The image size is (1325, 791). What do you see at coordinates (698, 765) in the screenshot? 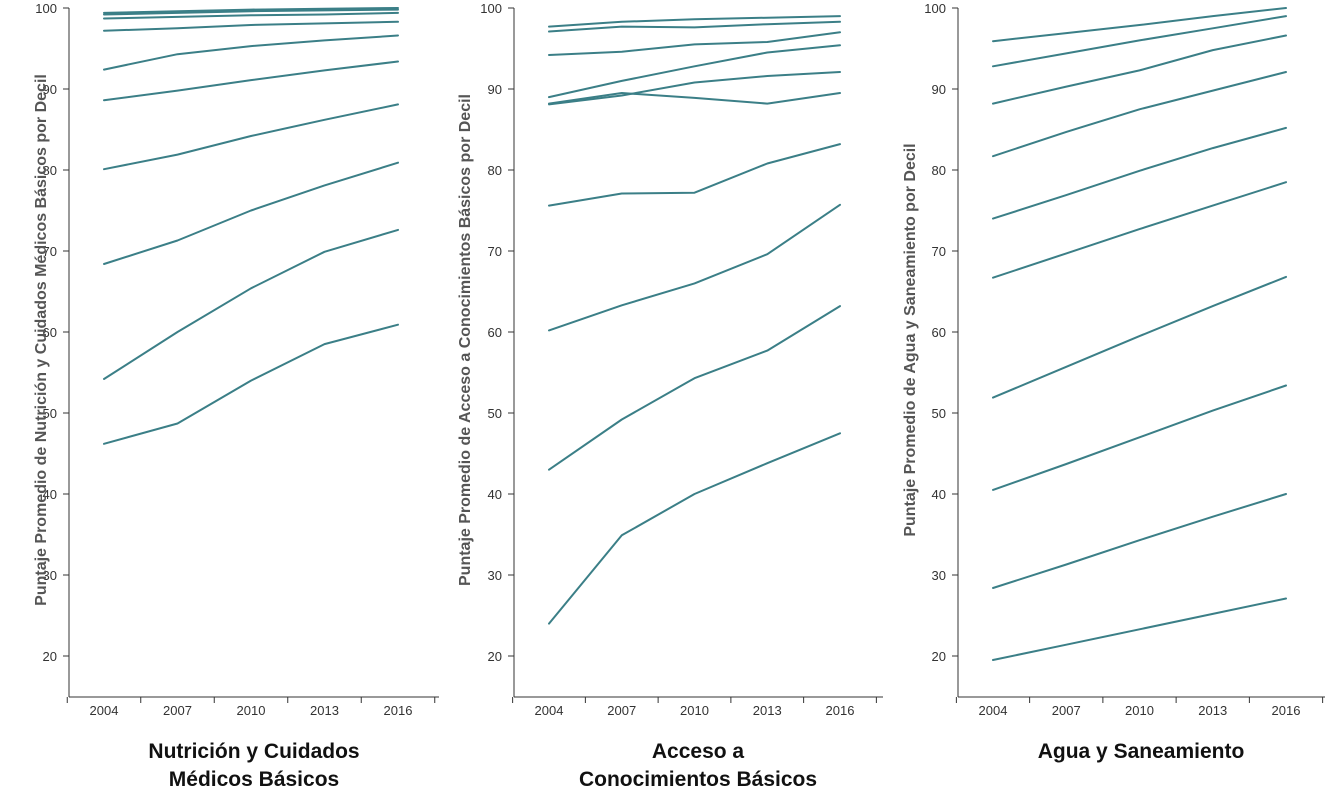
I see `panel-title: Acceso a Conocimientos Básicos` at bounding box center [698, 765].